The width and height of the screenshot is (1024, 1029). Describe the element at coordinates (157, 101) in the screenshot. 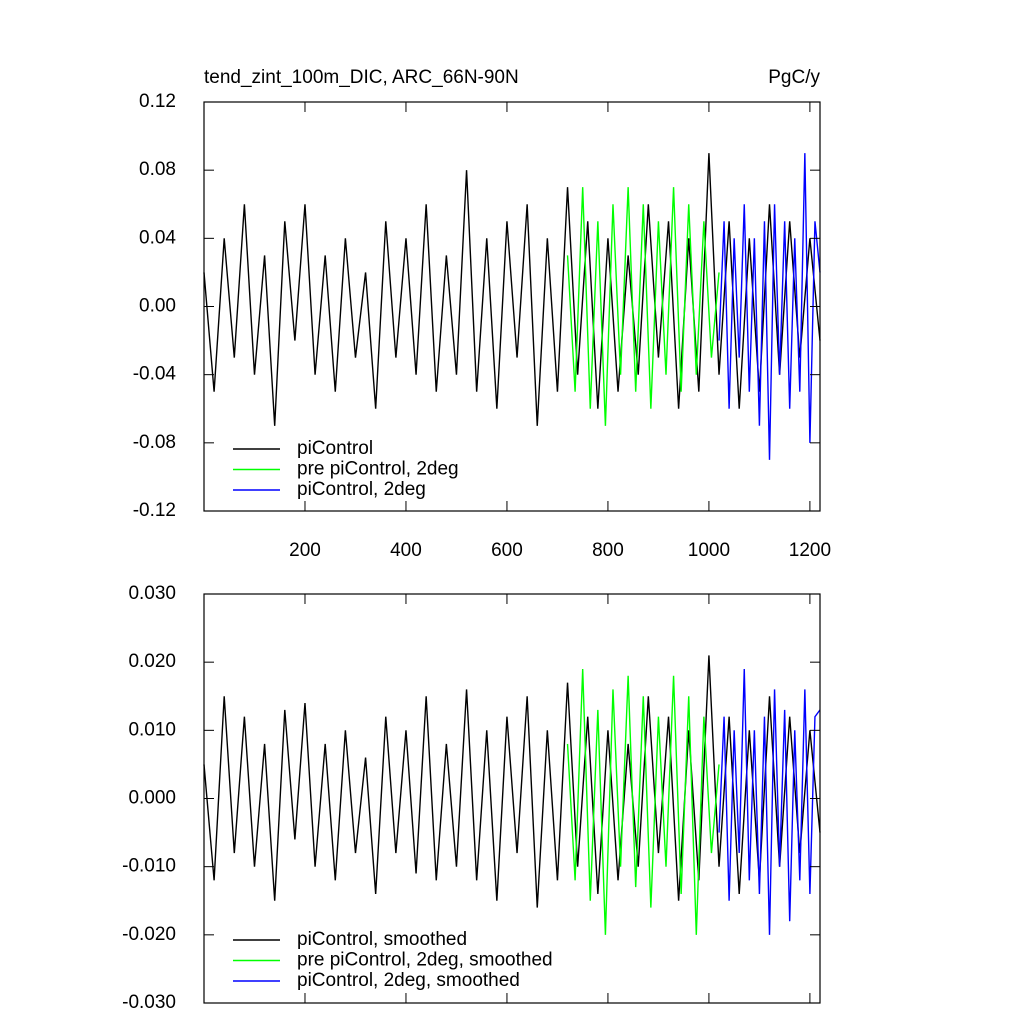

I see `y-tick-label: 0.12` at that location.